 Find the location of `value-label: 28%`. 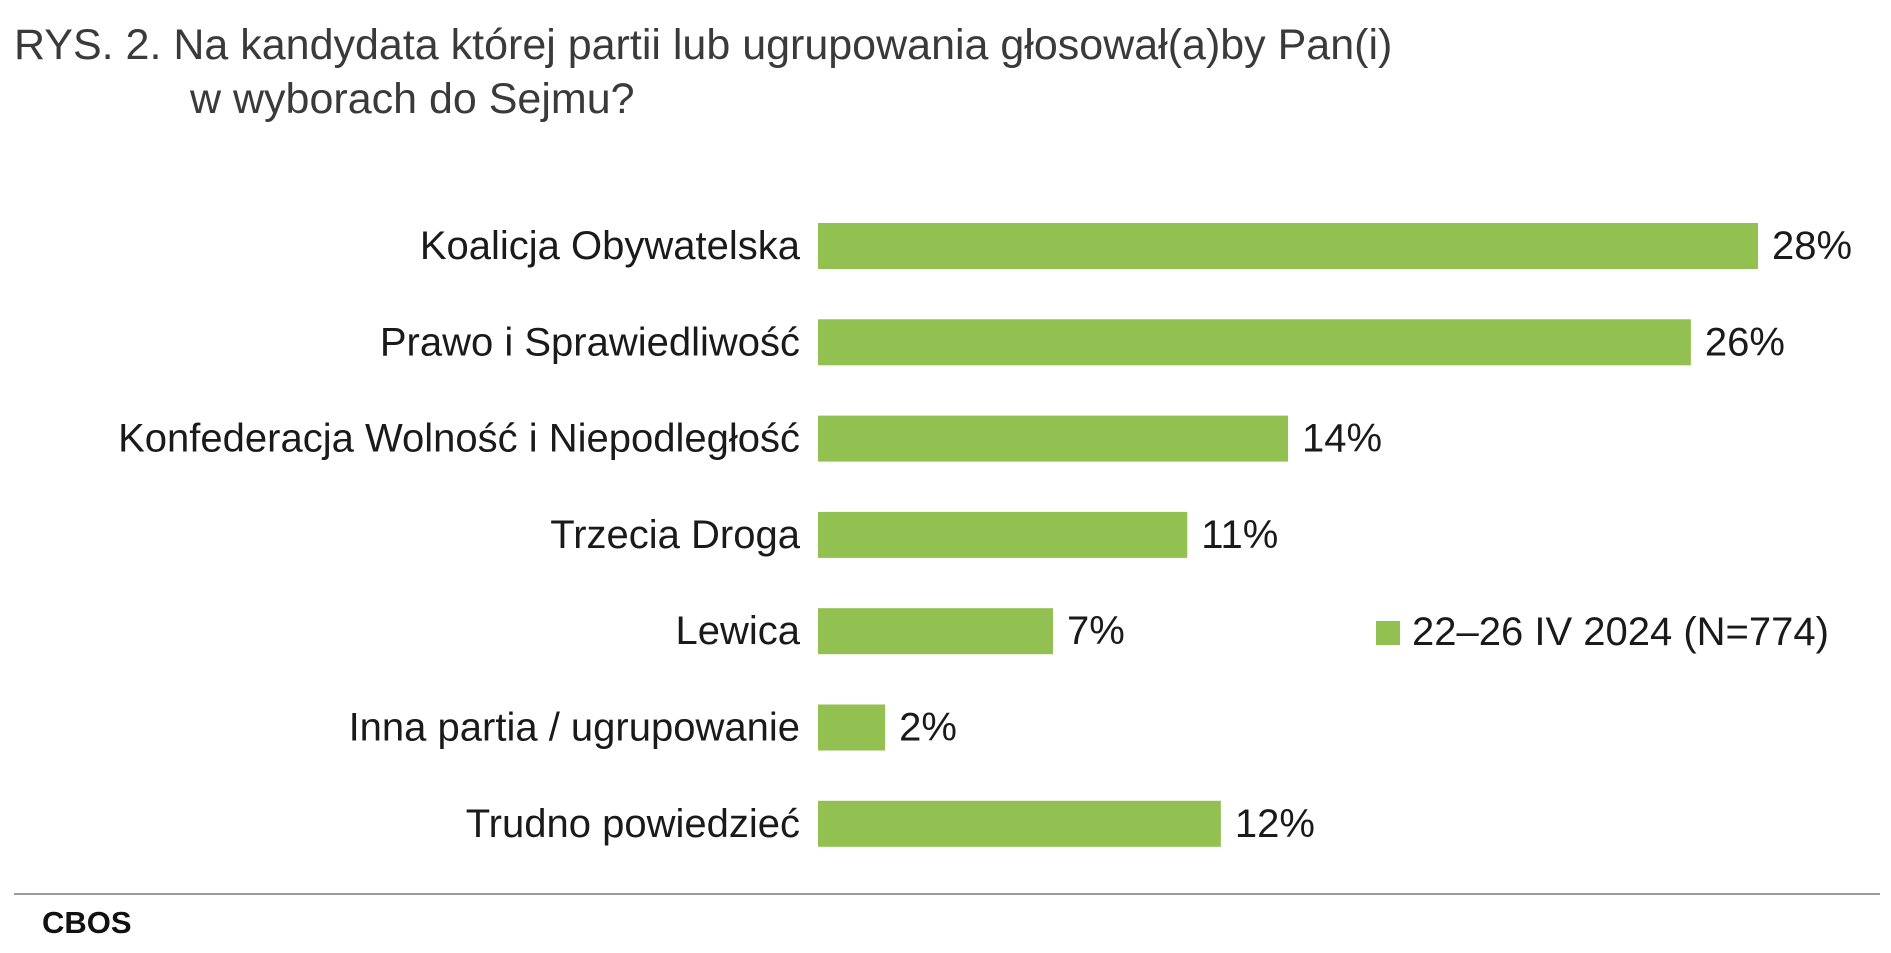

value-label: 28% is located at coordinates (1812, 246).